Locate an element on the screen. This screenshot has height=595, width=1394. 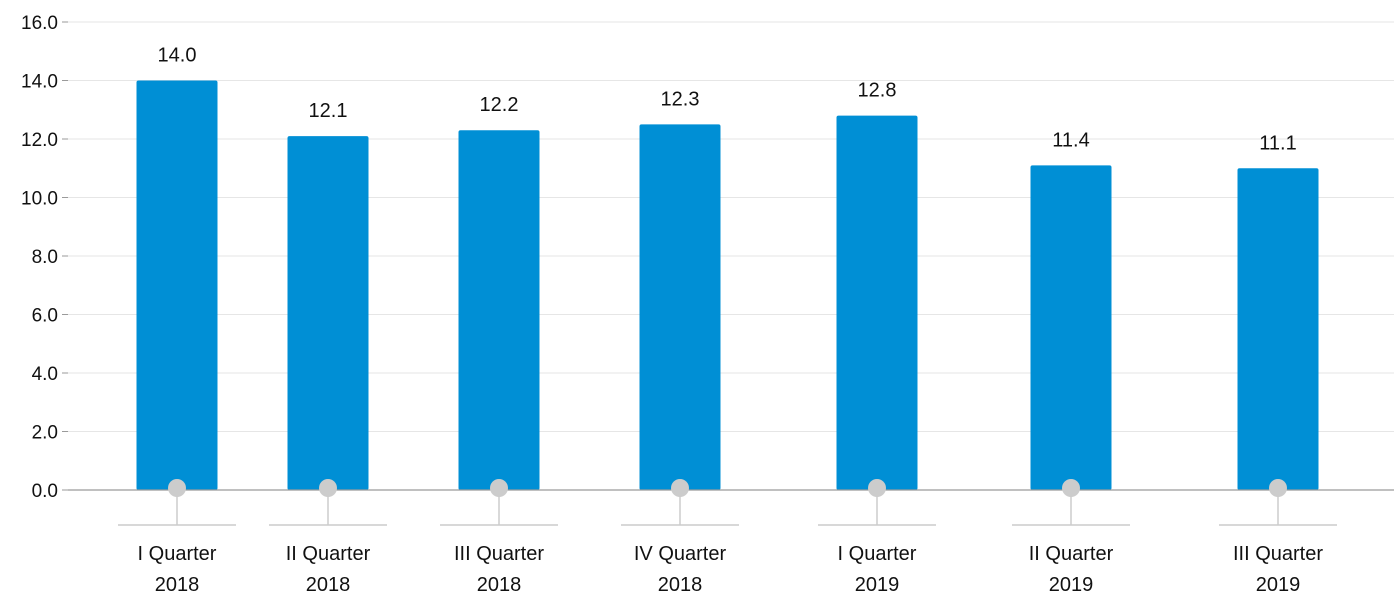
data-label: 11.1 is located at coordinates (1277, 143).